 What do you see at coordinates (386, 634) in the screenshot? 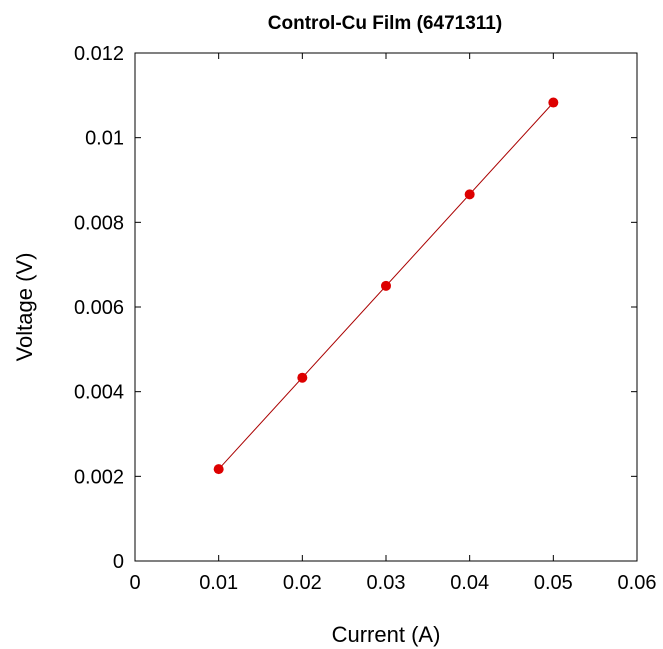
I see `x-axis-label: Current (A)` at bounding box center [386, 634].